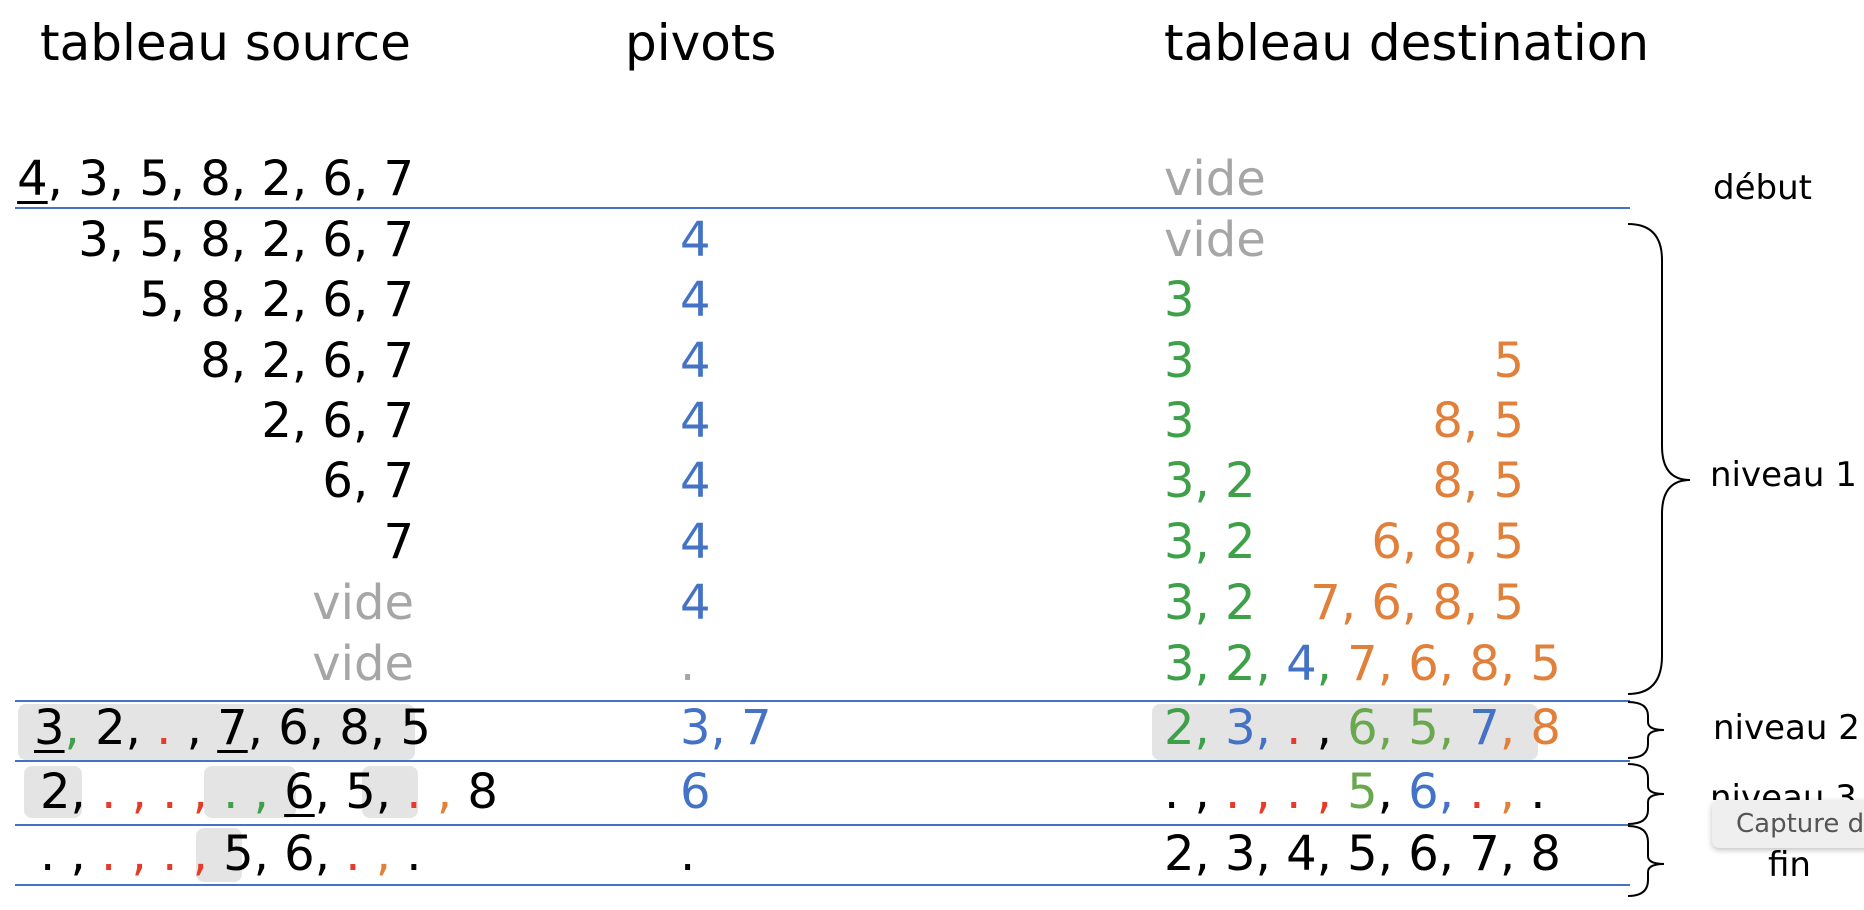 This screenshot has height=910, width=1864. Describe the element at coordinates (225, 43) in the screenshot. I see `header-source: tableau source` at that location.